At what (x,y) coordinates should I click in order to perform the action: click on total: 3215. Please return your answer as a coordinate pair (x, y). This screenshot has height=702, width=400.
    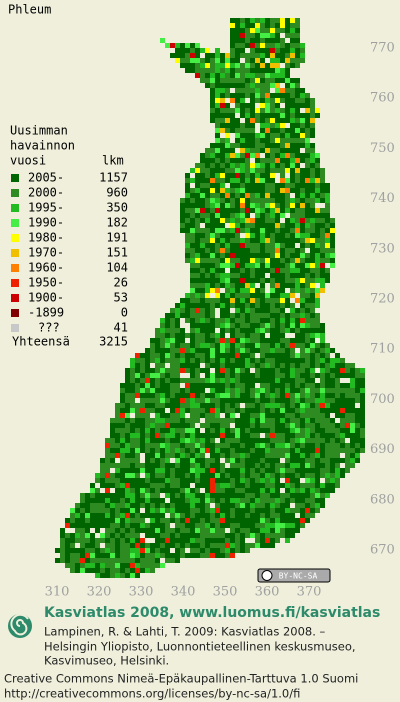
    Looking at the image, I should click on (113, 342).